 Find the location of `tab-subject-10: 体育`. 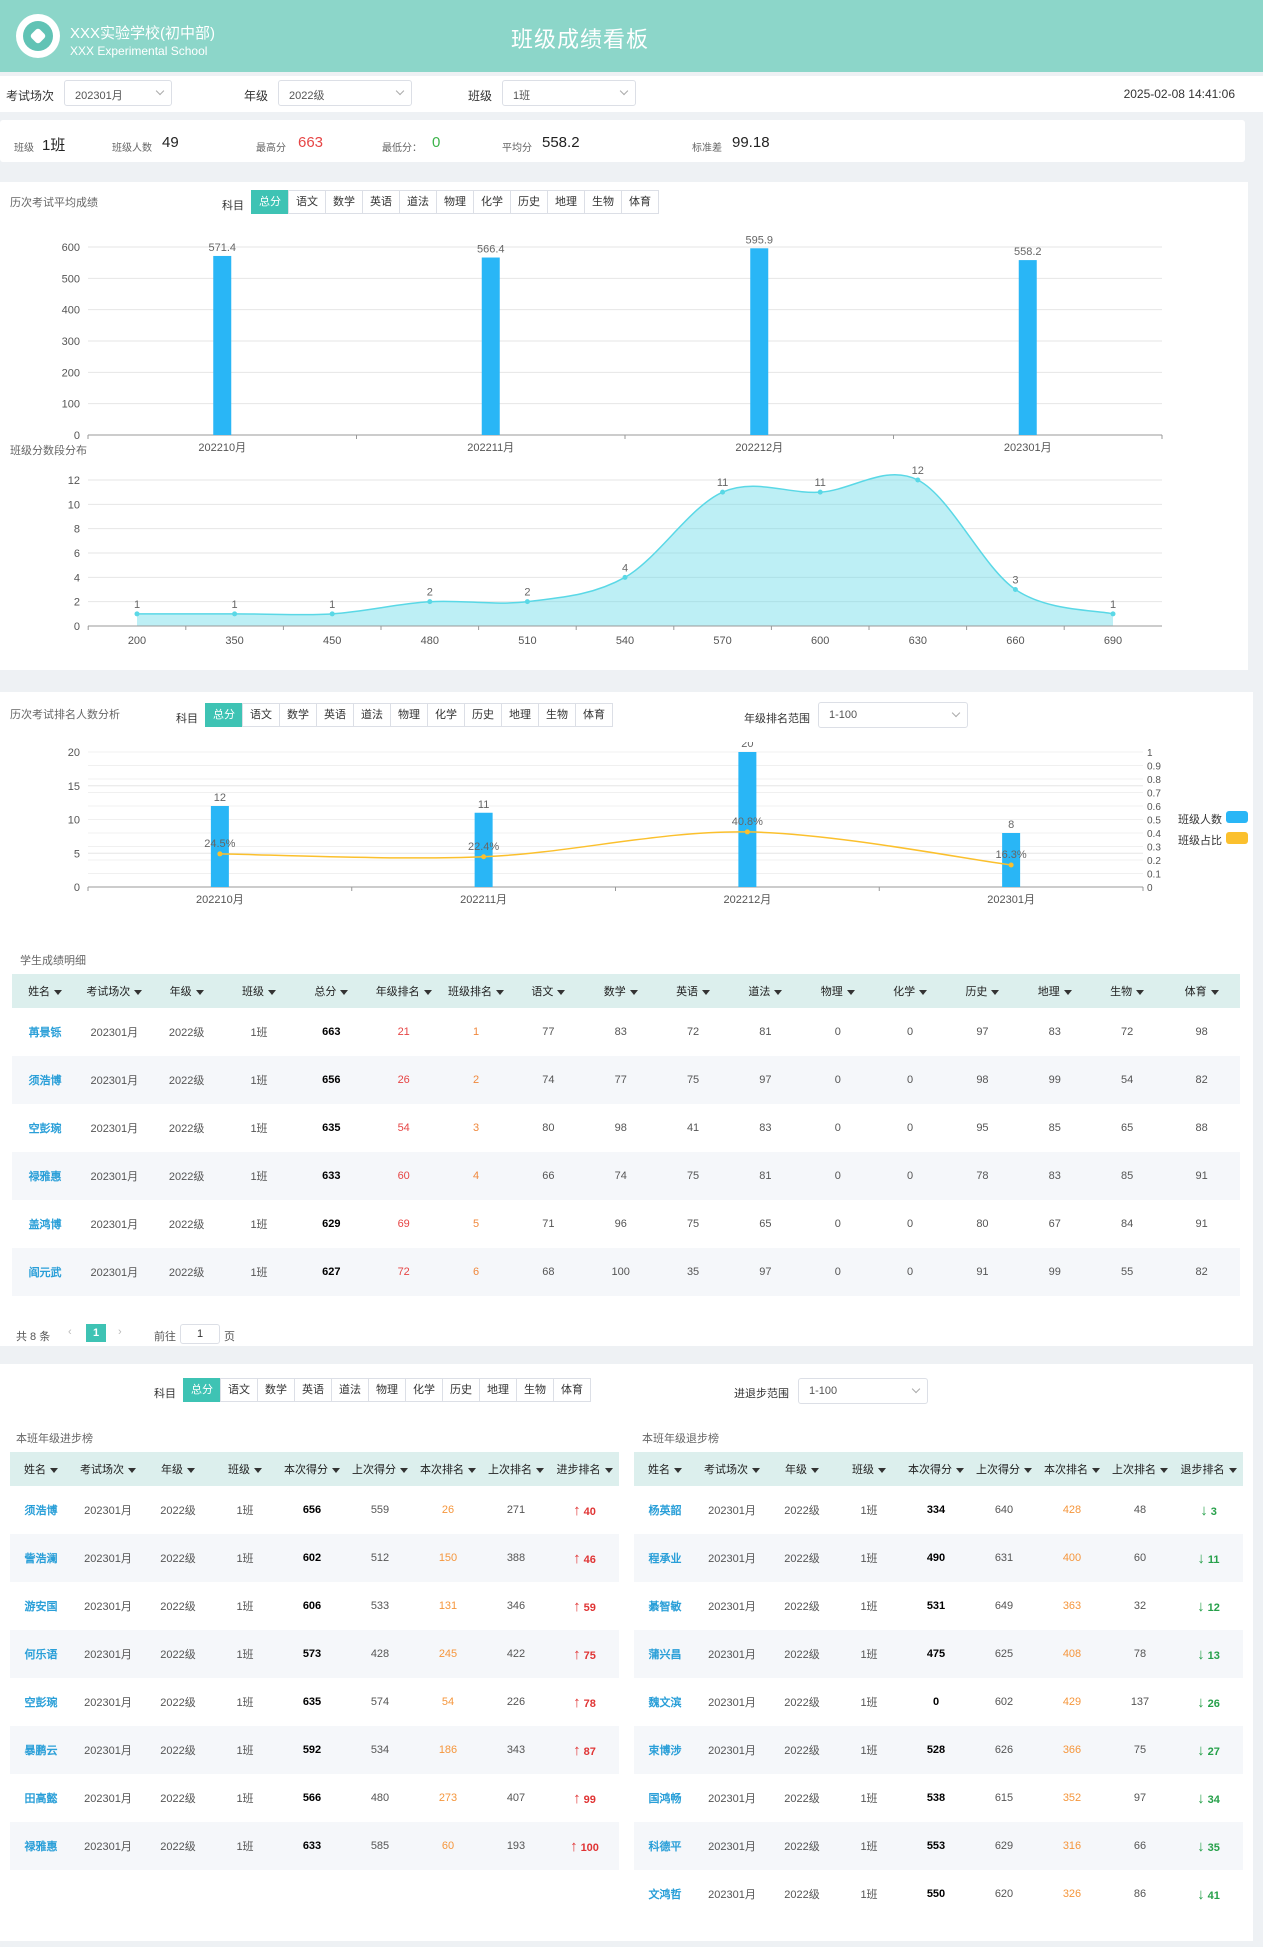

tab-subject-10: 体育 is located at coordinates (640, 202).